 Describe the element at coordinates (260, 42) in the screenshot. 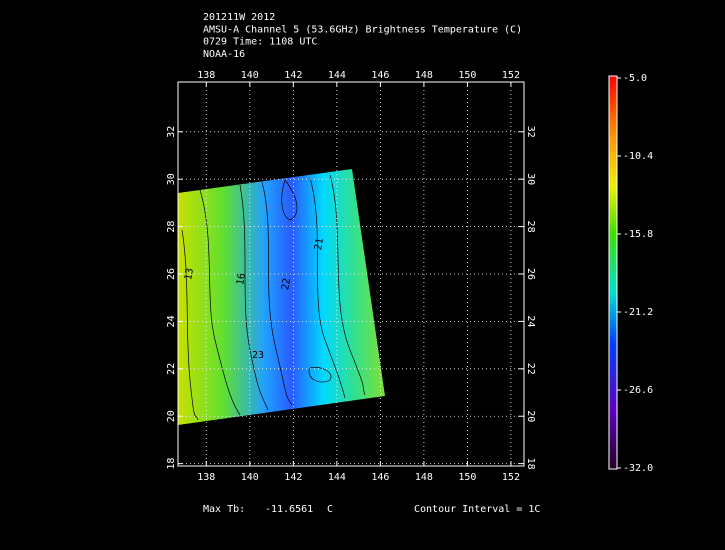

I see `header-line: 0729 Time: 1108 UTC` at that location.